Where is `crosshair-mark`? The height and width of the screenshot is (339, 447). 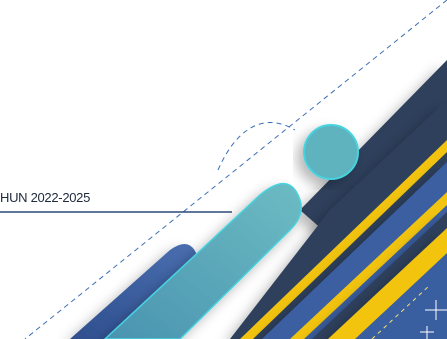
crosshair-mark is located at coordinates (436, 310).